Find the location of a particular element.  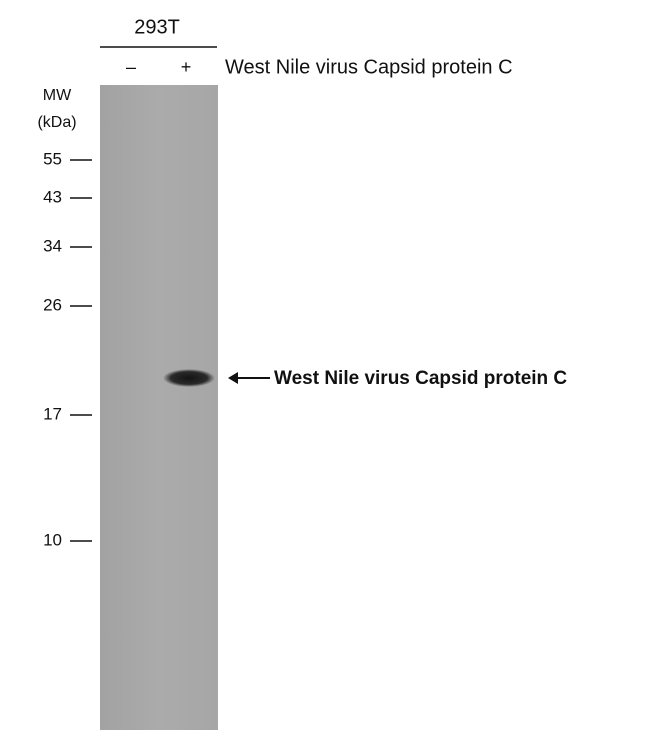

marker-label: 26 is located at coordinates (52, 304).